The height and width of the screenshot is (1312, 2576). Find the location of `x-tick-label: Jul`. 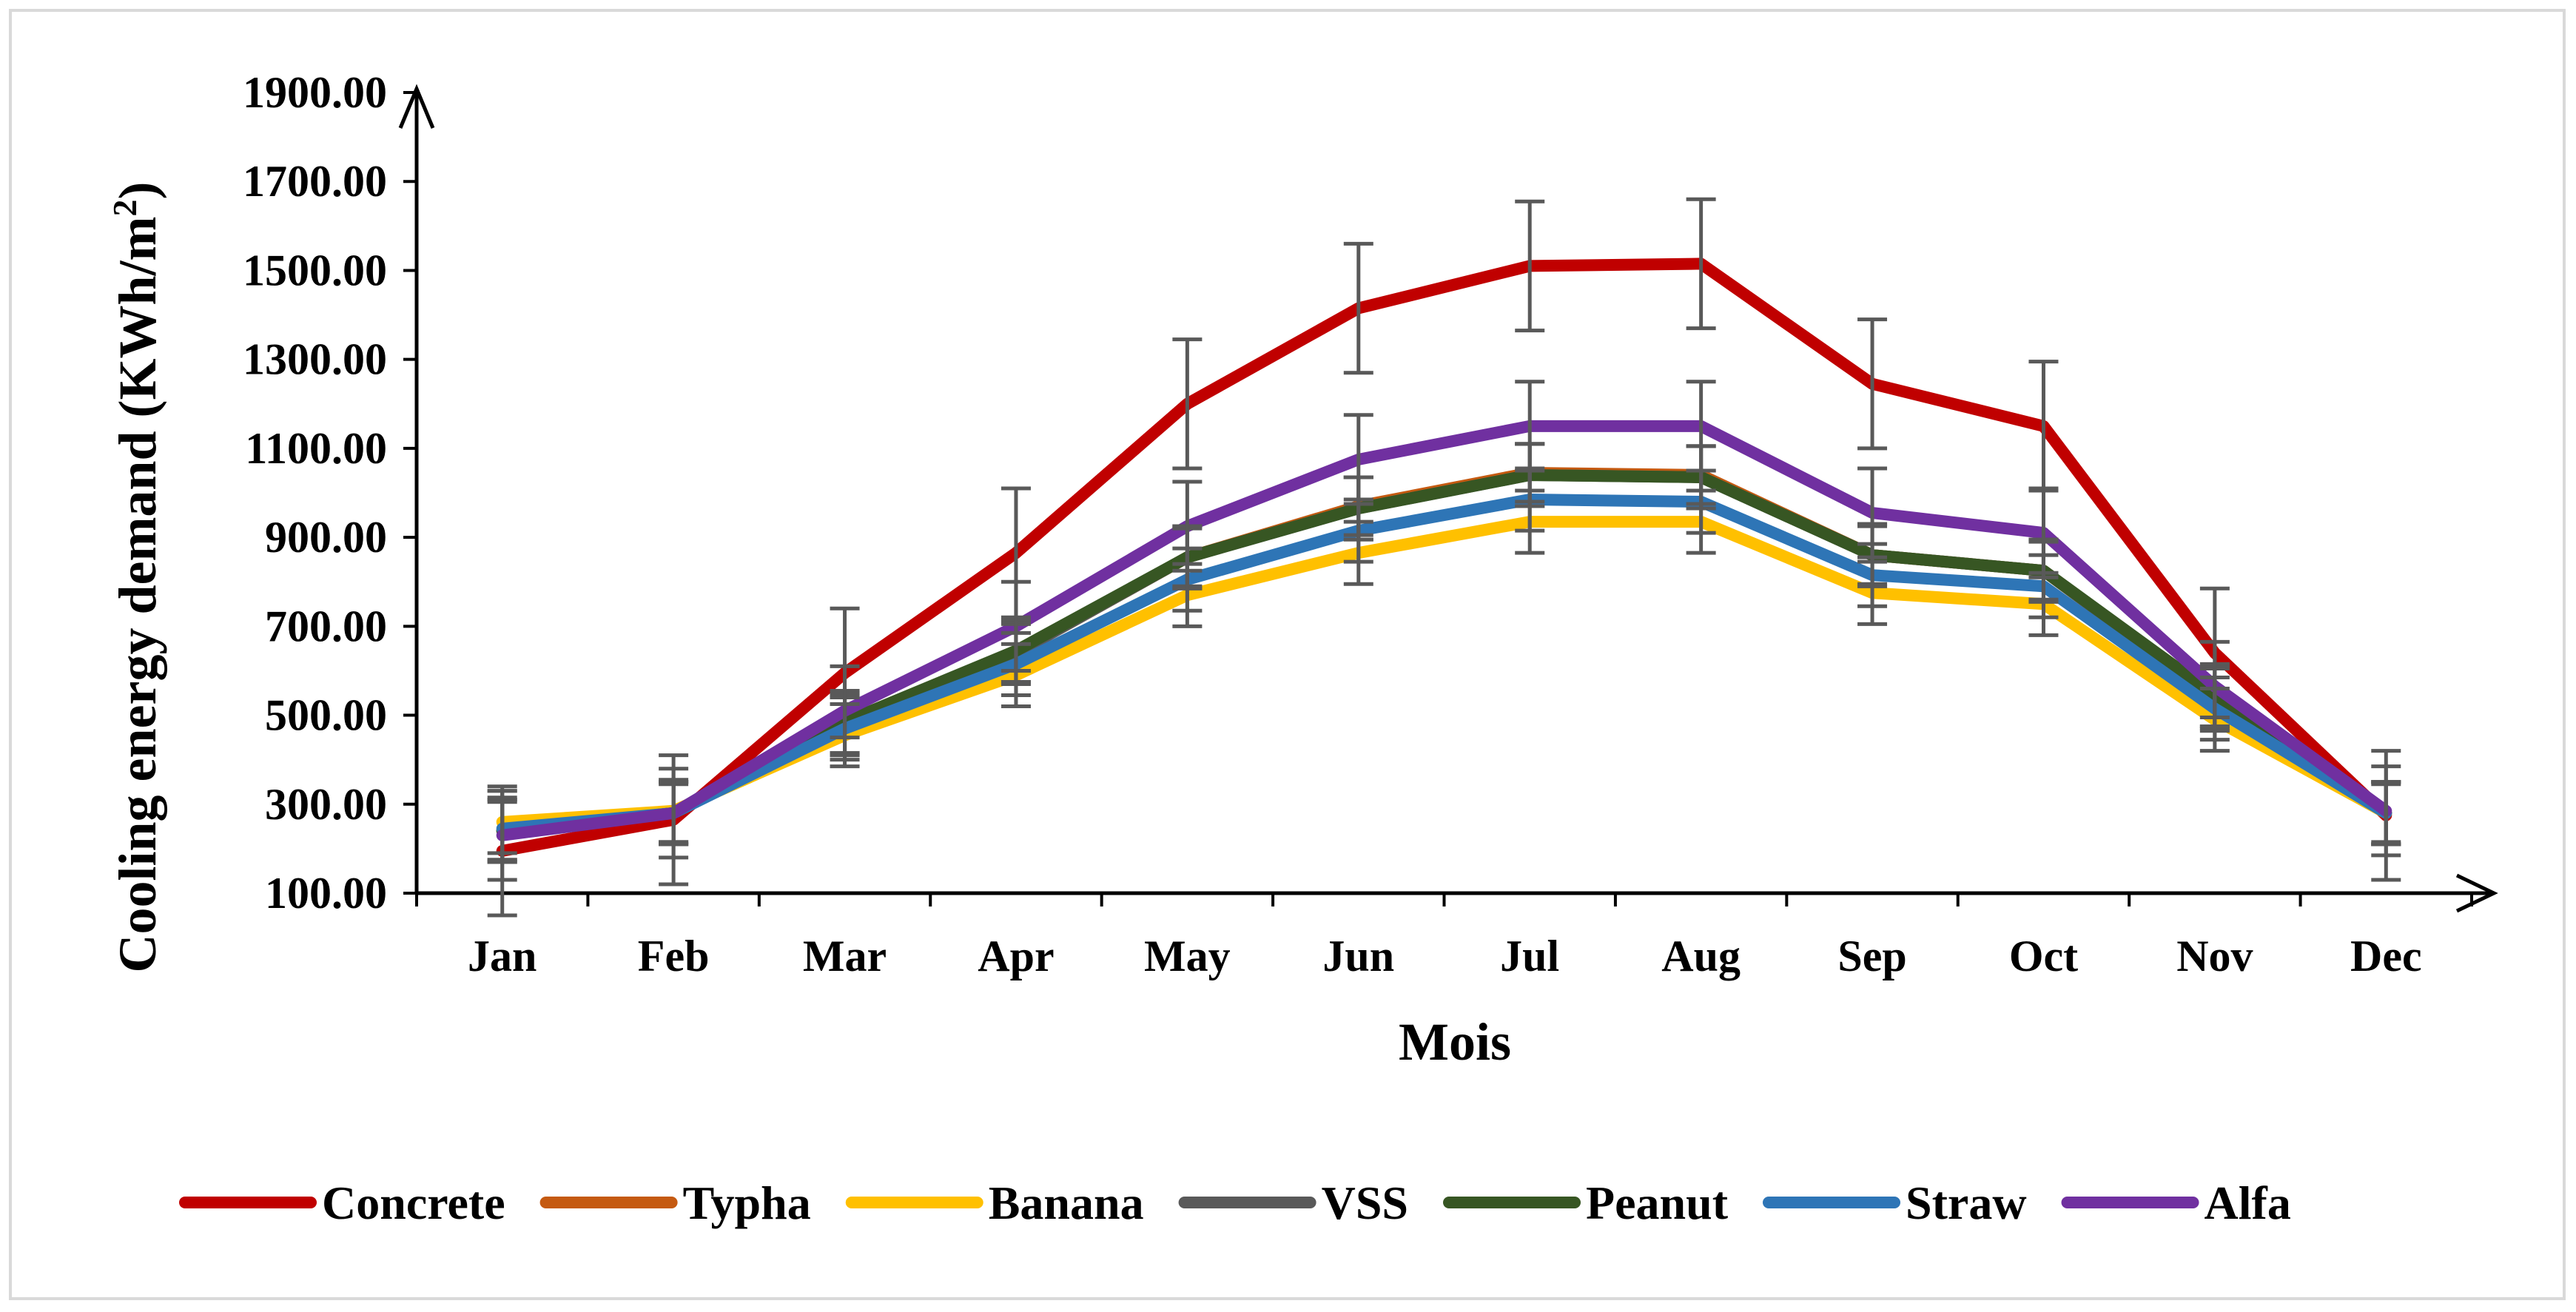

x-tick-label: Jul is located at coordinates (1529, 956).